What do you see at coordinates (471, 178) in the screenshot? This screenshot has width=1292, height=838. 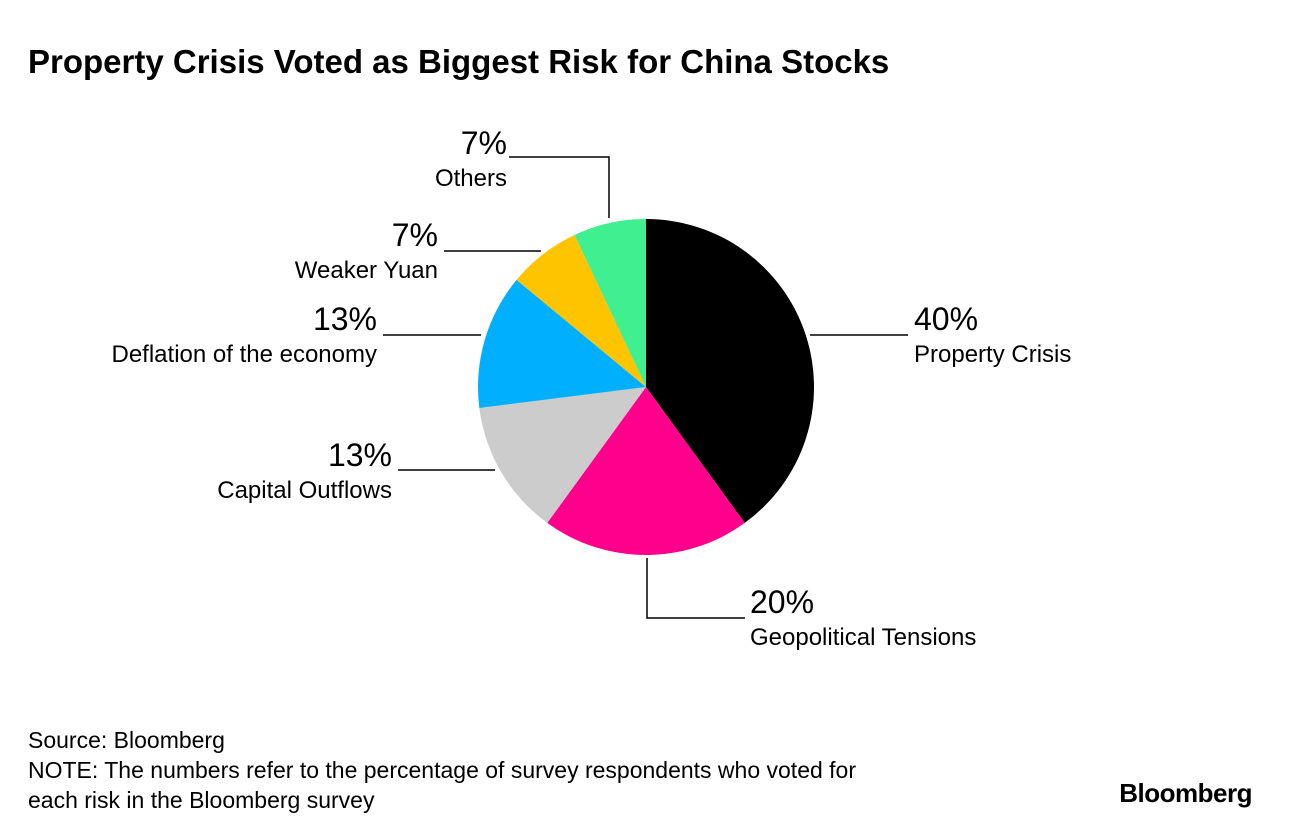 I see `category-label-others: Others` at bounding box center [471, 178].